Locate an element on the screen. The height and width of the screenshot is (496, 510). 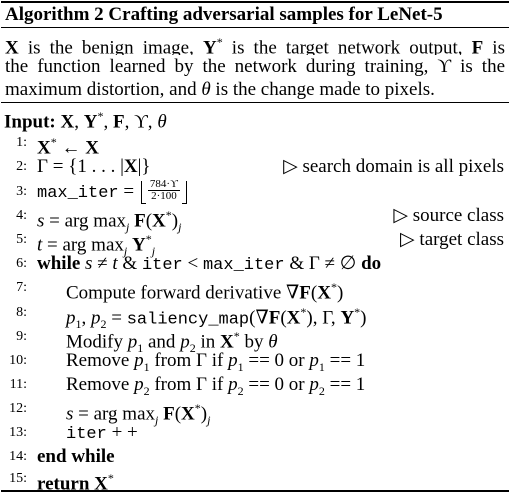
comment: ▷ search domain is all pixels is located at coordinates (393, 166).